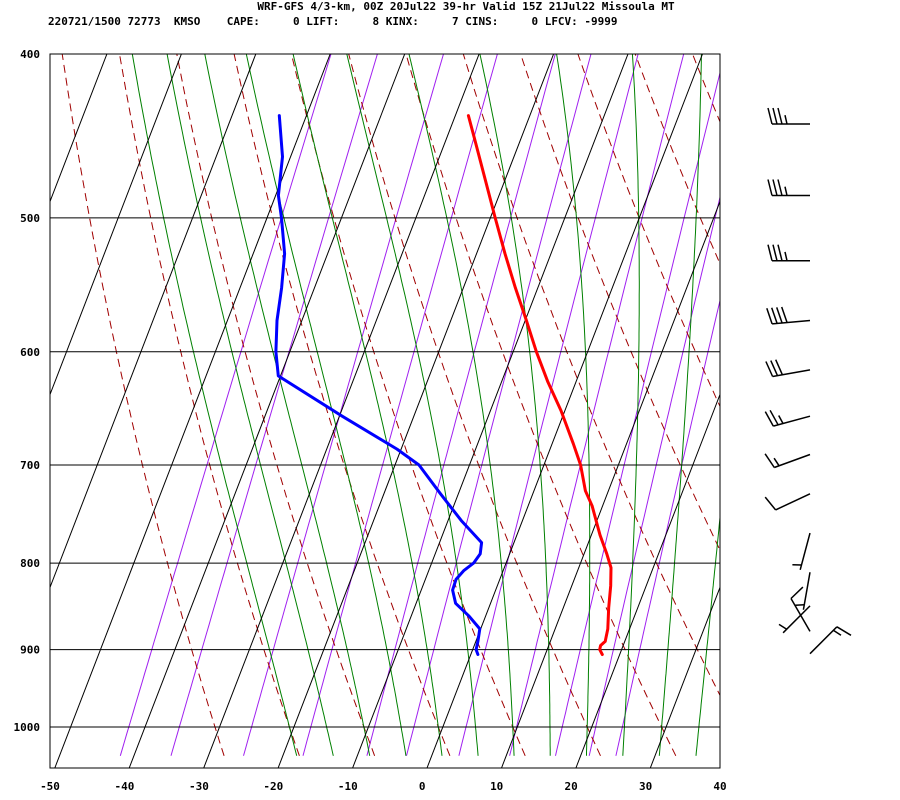 This screenshot has height=800, width=900. I want to click on y-tick-label: 500, so click(30, 218).